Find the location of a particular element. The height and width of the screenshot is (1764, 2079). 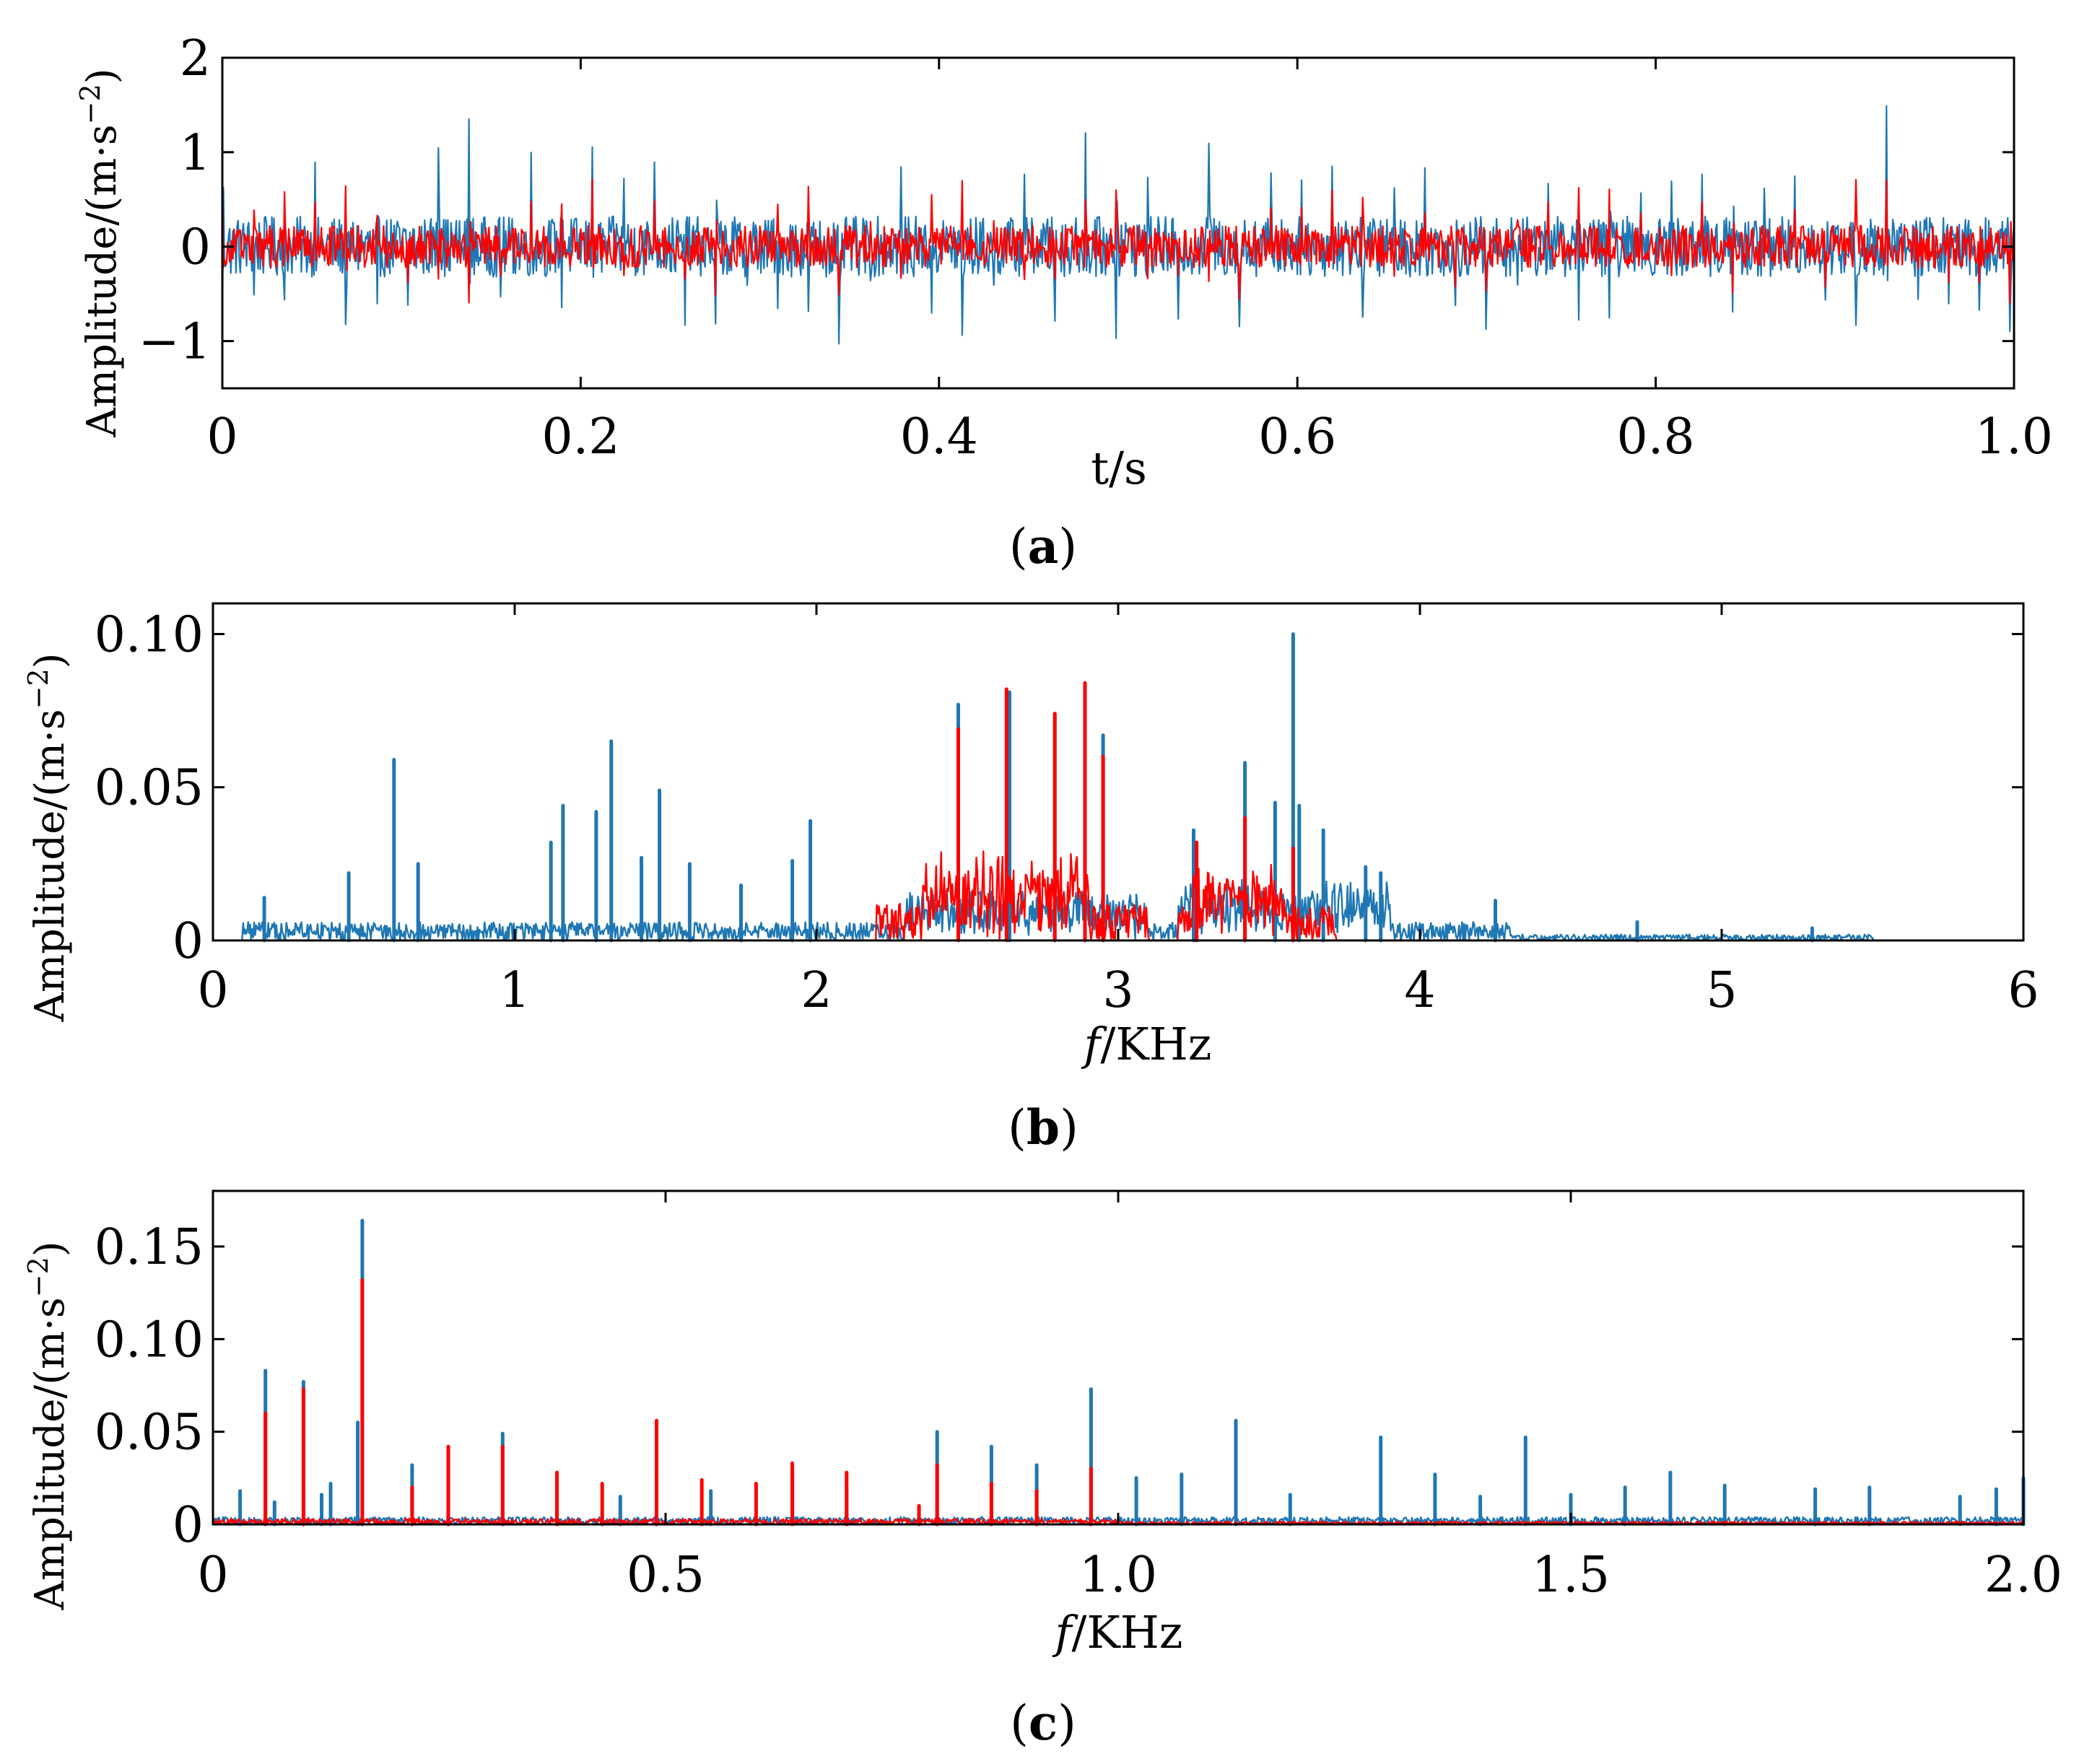

x-tick-label: 0.4 is located at coordinates (939, 438).